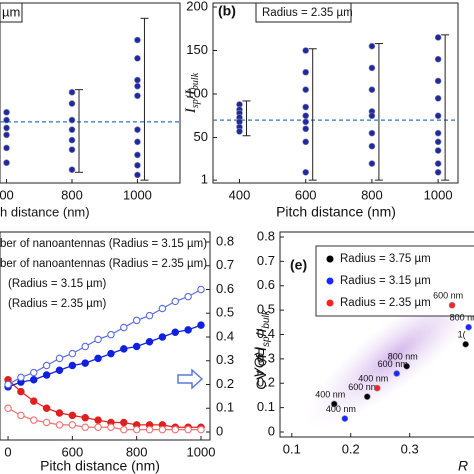 The height and width of the screenshot is (474, 474). Describe the element at coordinates (351, 448) in the screenshot. I see `x-tick-label: 0.2` at that location.